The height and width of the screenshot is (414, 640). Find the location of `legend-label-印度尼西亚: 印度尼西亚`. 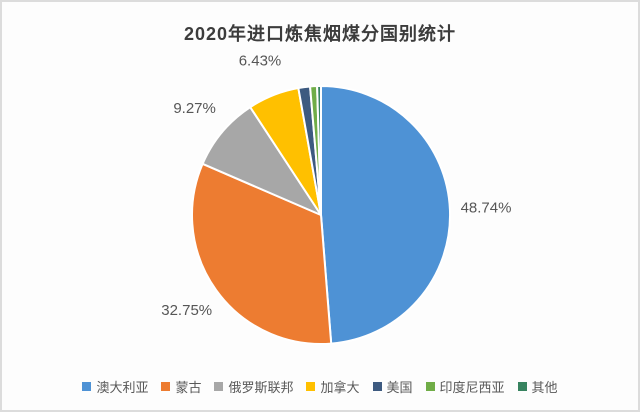

legend-label-印度尼西亚: 印度尼西亚 is located at coordinates (472, 387).